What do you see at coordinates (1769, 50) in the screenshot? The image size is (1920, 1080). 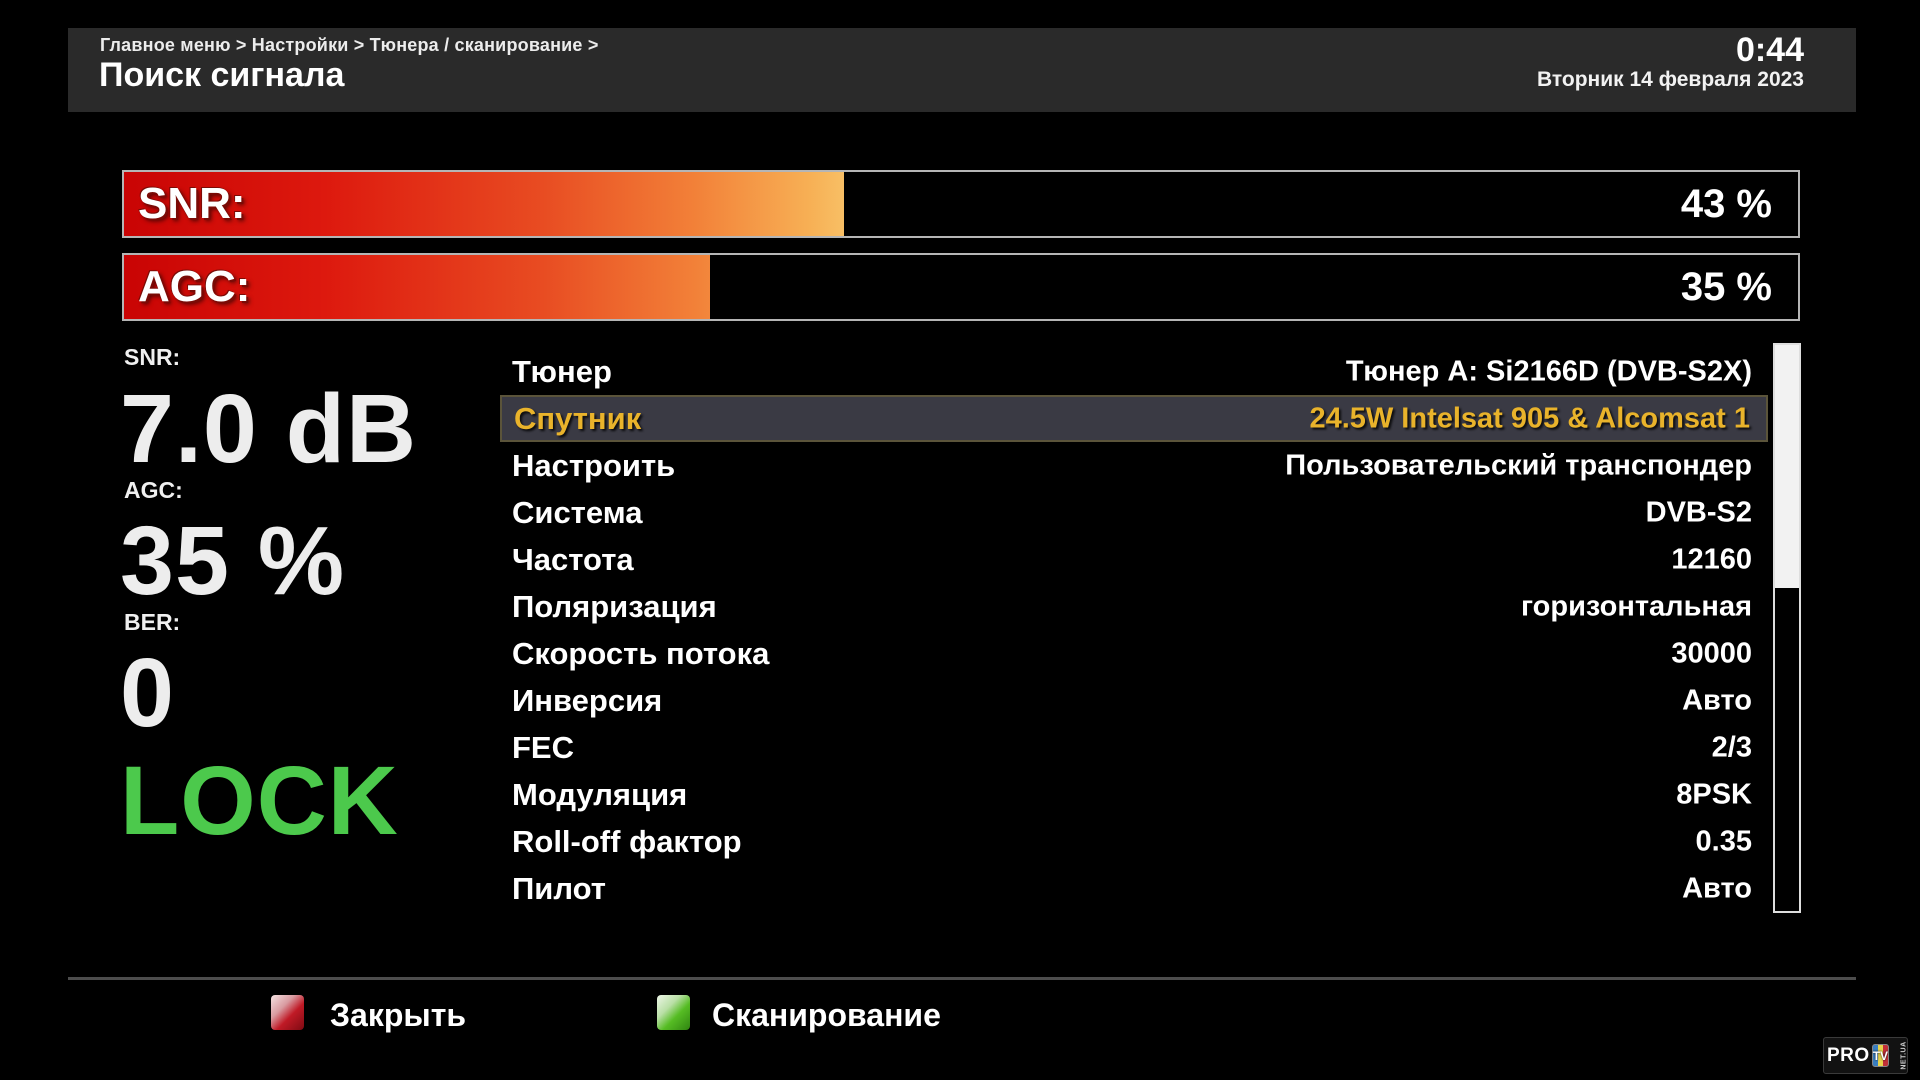 I see `clock: 0:44` at bounding box center [1769, 50].